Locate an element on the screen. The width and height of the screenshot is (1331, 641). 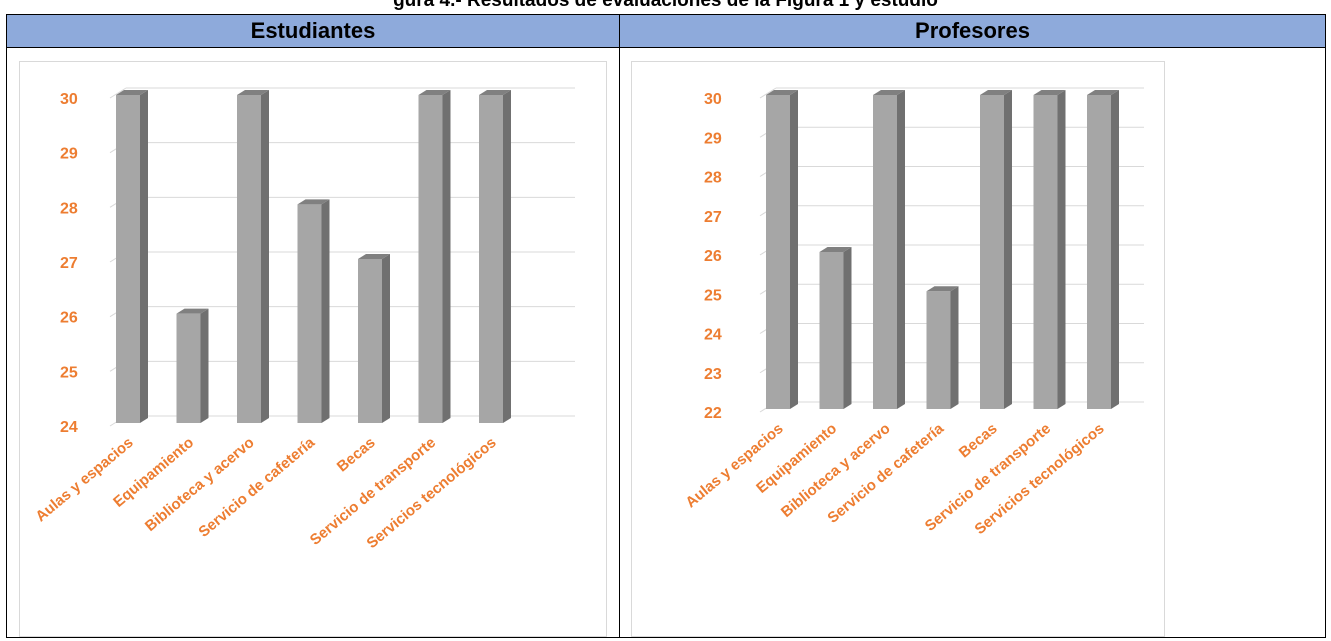
column-divider is located at coordinates (619, 326).